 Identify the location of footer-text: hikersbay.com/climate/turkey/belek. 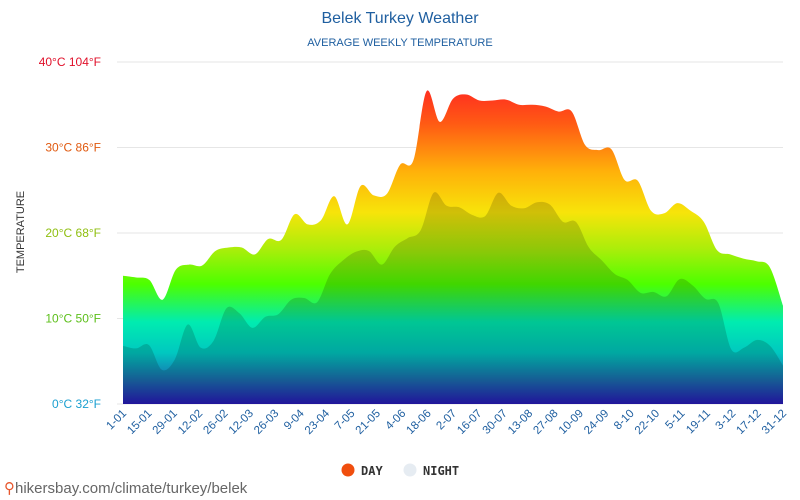
(131, 488).